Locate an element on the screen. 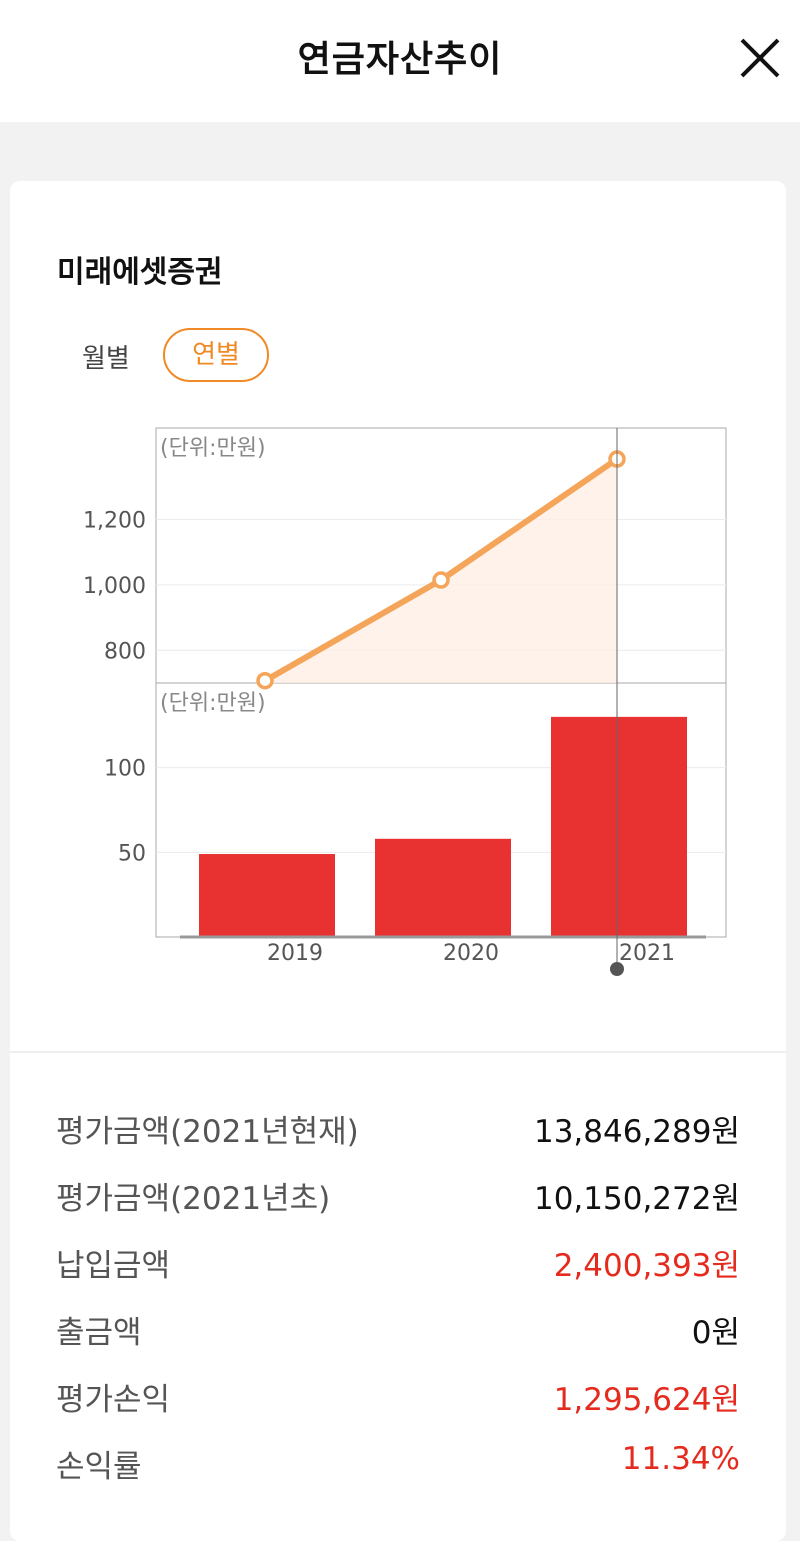 The image size is (800, 1541). summary-label: 평가손익 is located at coordinates (113, 1400).